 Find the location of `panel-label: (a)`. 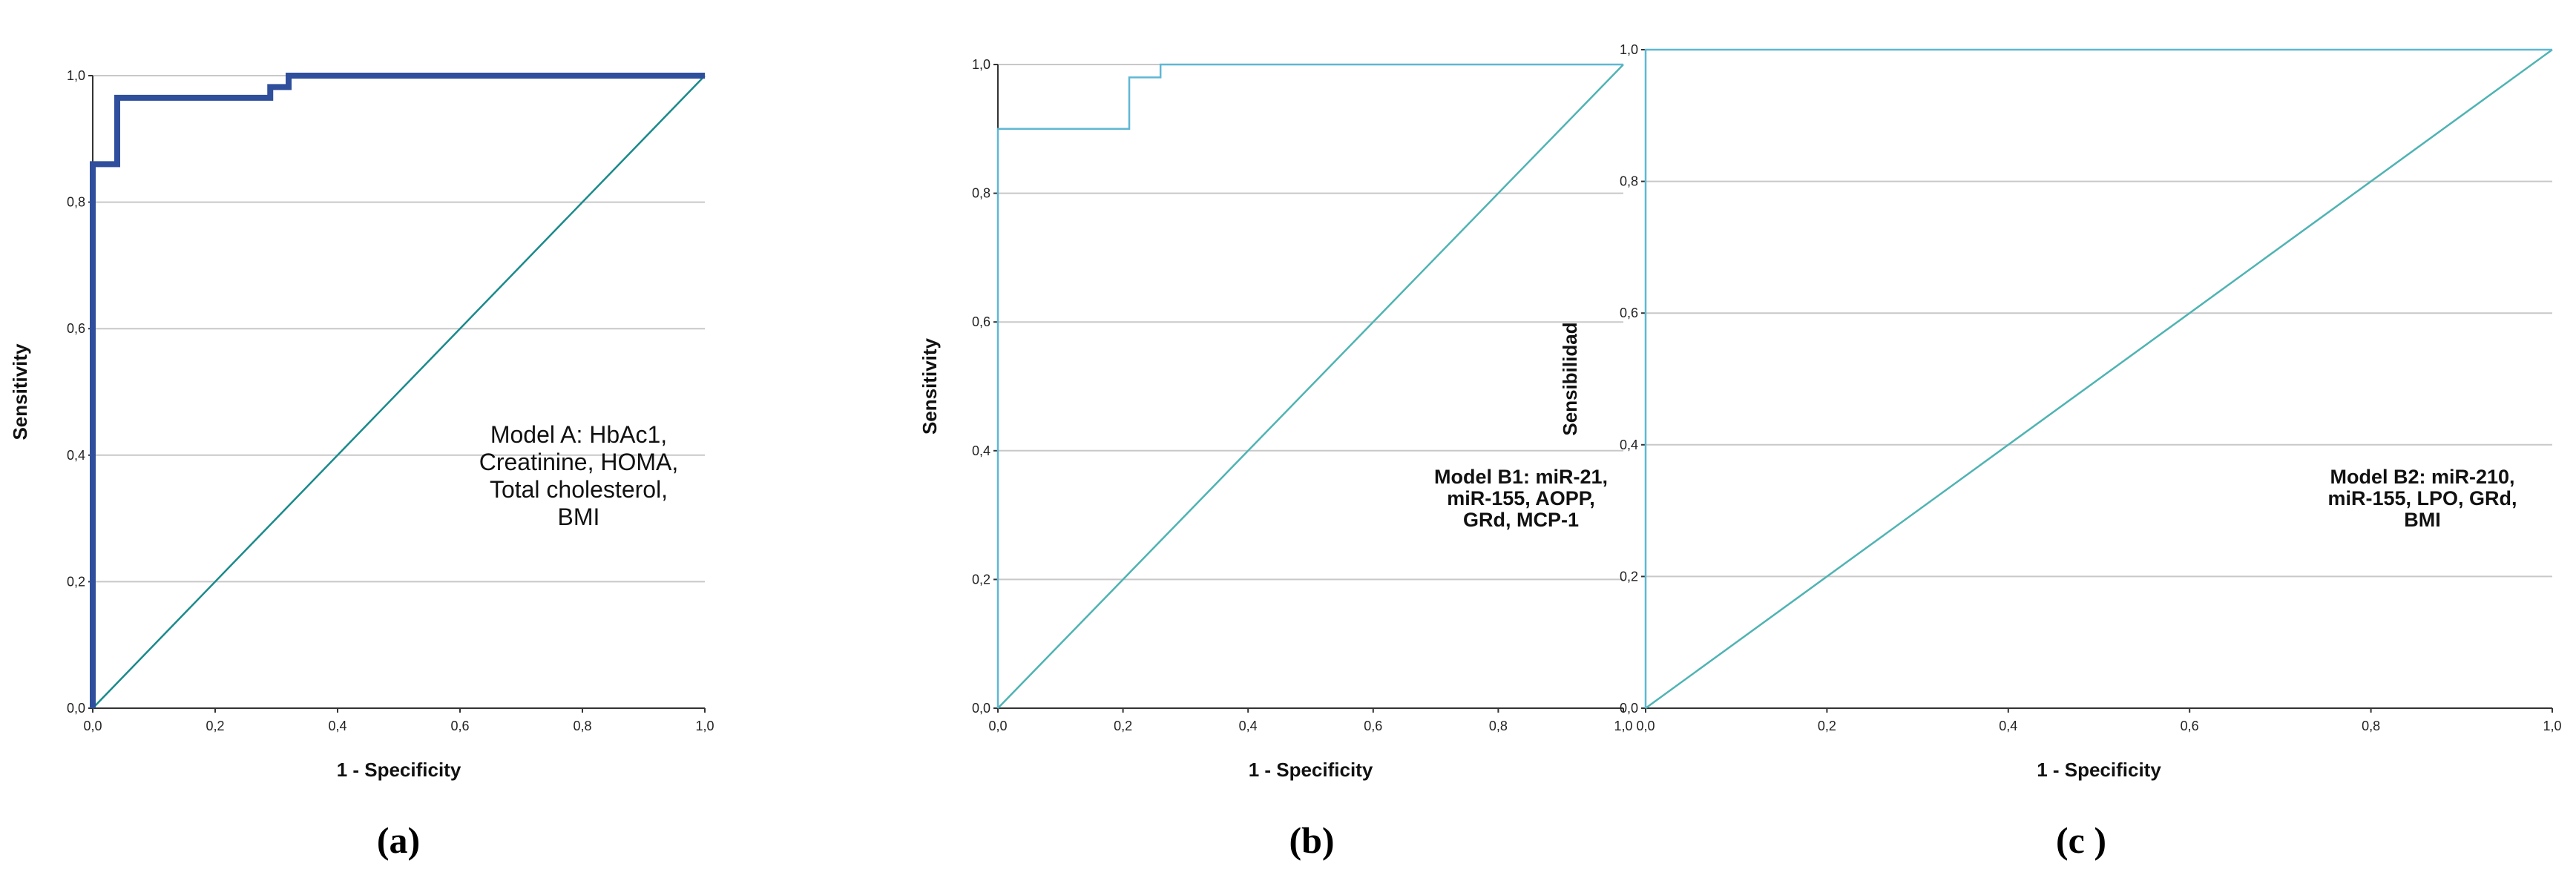

panel-label: (a) is located at coordinates (398, 840).